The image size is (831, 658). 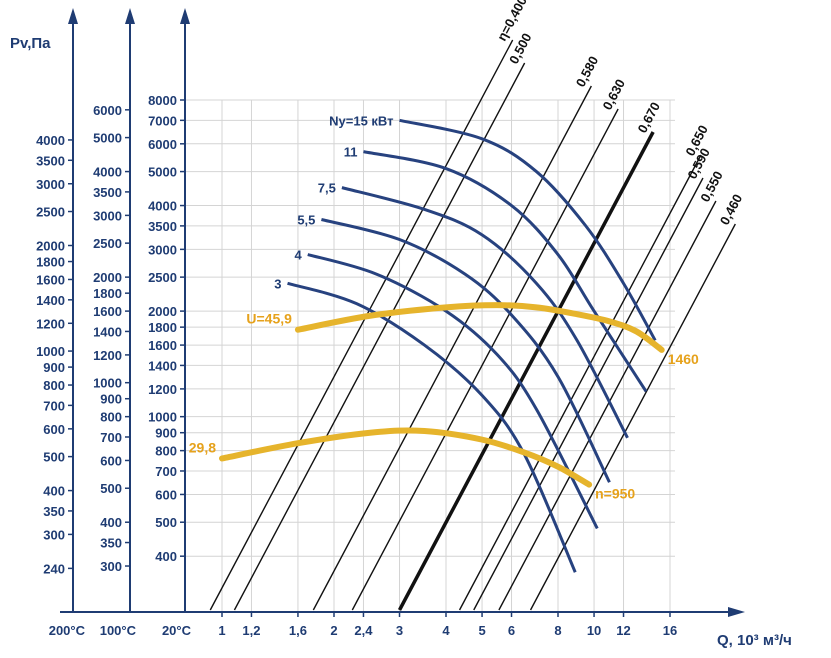 I want to click on x-axis-title: Q, 10³ м³/ч, so click(x=754, y=640).